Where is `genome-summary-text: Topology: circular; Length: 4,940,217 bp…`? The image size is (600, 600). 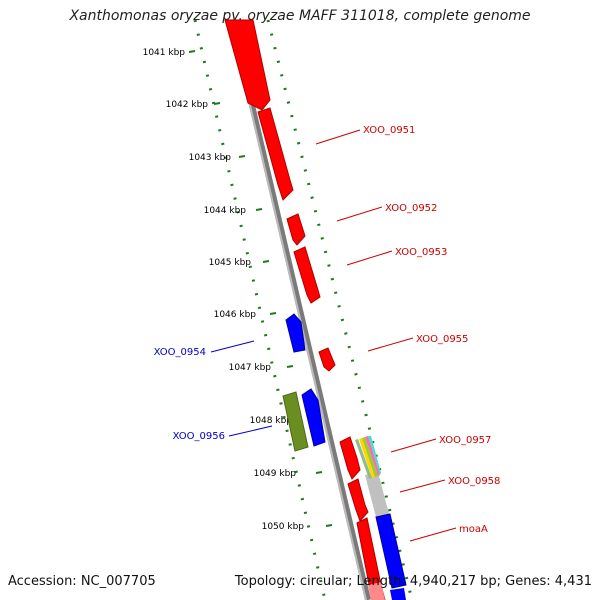 genome-summary-text: Topology: circular; Length: 4,940,217 bp… is located at coordinates (413, 581).